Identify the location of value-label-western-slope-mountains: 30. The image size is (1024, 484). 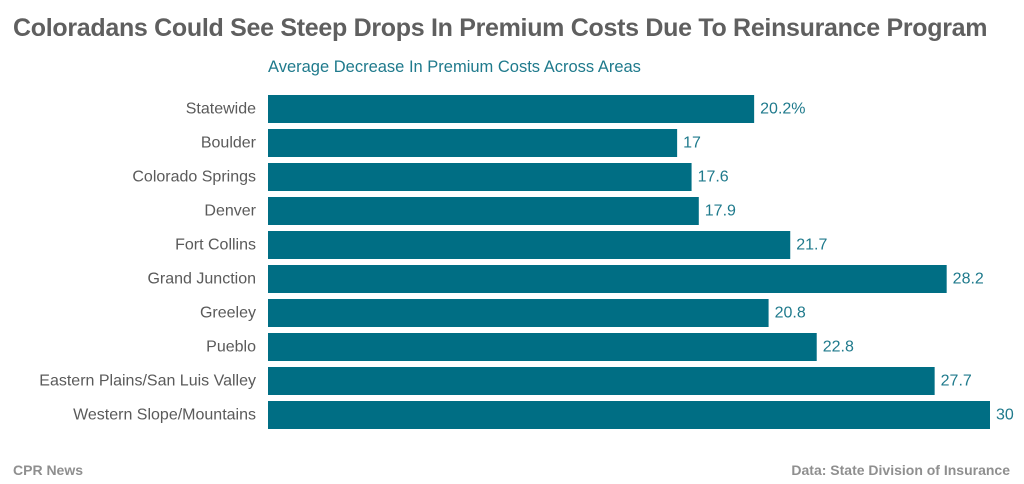
(1005, 415).